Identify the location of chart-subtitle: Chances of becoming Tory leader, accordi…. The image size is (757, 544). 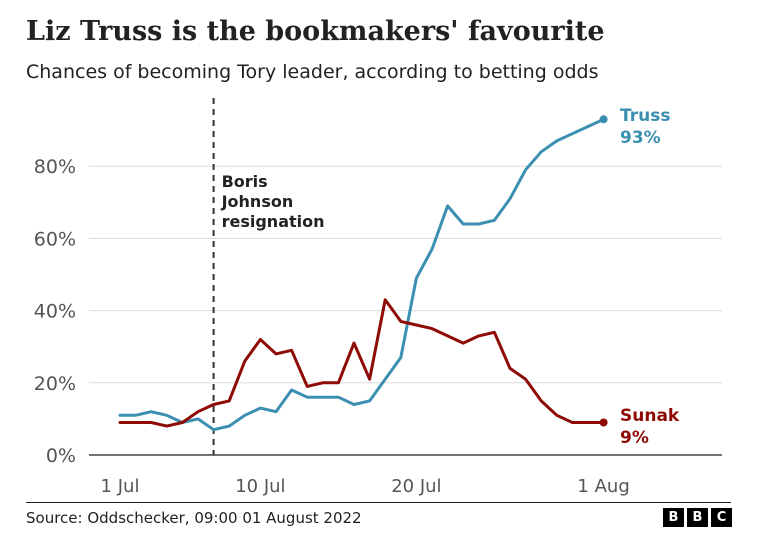
(312, 72).